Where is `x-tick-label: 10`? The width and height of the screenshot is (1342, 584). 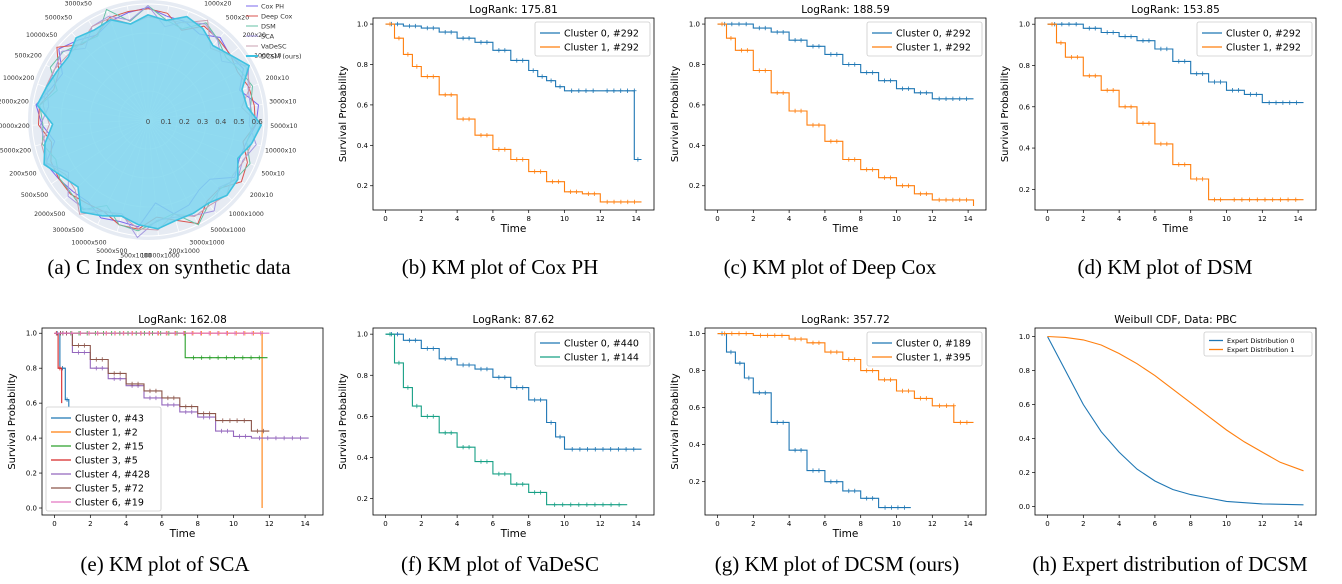
x-tick-label: 10 is located at coordinates (896, 219).